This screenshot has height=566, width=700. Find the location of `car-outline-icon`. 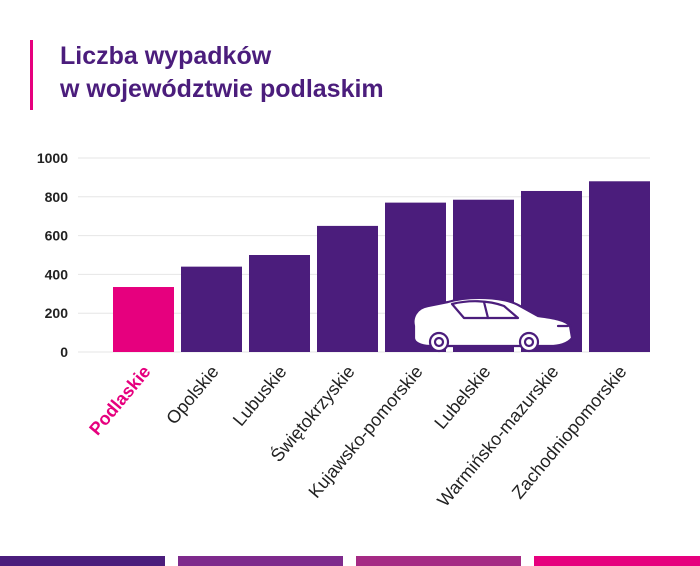

car-outline-icon is located at coordinates (493, 324).